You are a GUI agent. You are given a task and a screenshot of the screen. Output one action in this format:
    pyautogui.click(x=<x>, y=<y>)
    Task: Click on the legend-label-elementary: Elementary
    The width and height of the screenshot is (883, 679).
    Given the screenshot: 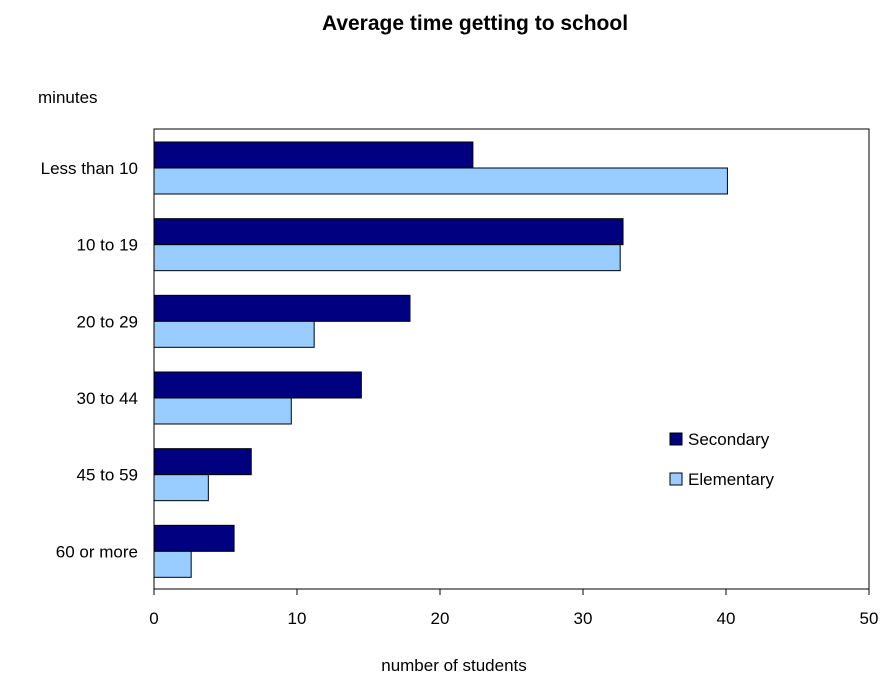 What is the action you would take?
    pyautogui.click(x=731, y=479)
    